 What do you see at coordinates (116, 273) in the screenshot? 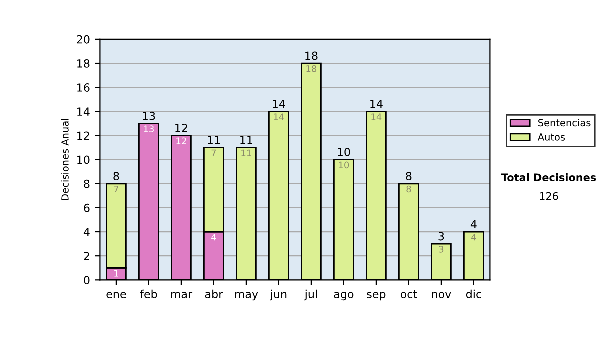
I see `data-label: 1` at bounding box center [116, 273].